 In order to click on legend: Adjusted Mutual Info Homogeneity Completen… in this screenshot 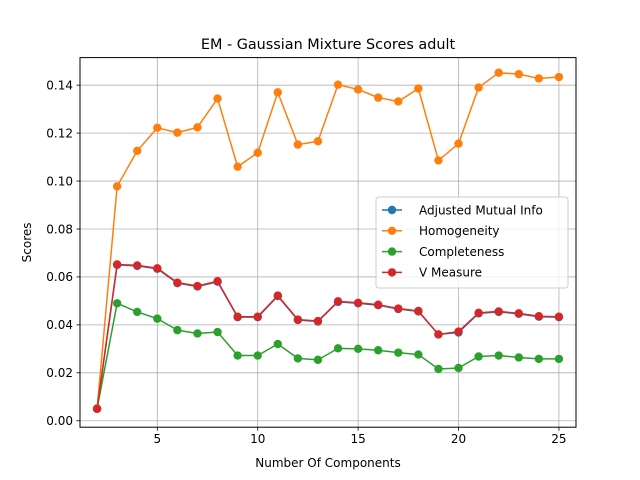, I will do `click(472, 242)`.